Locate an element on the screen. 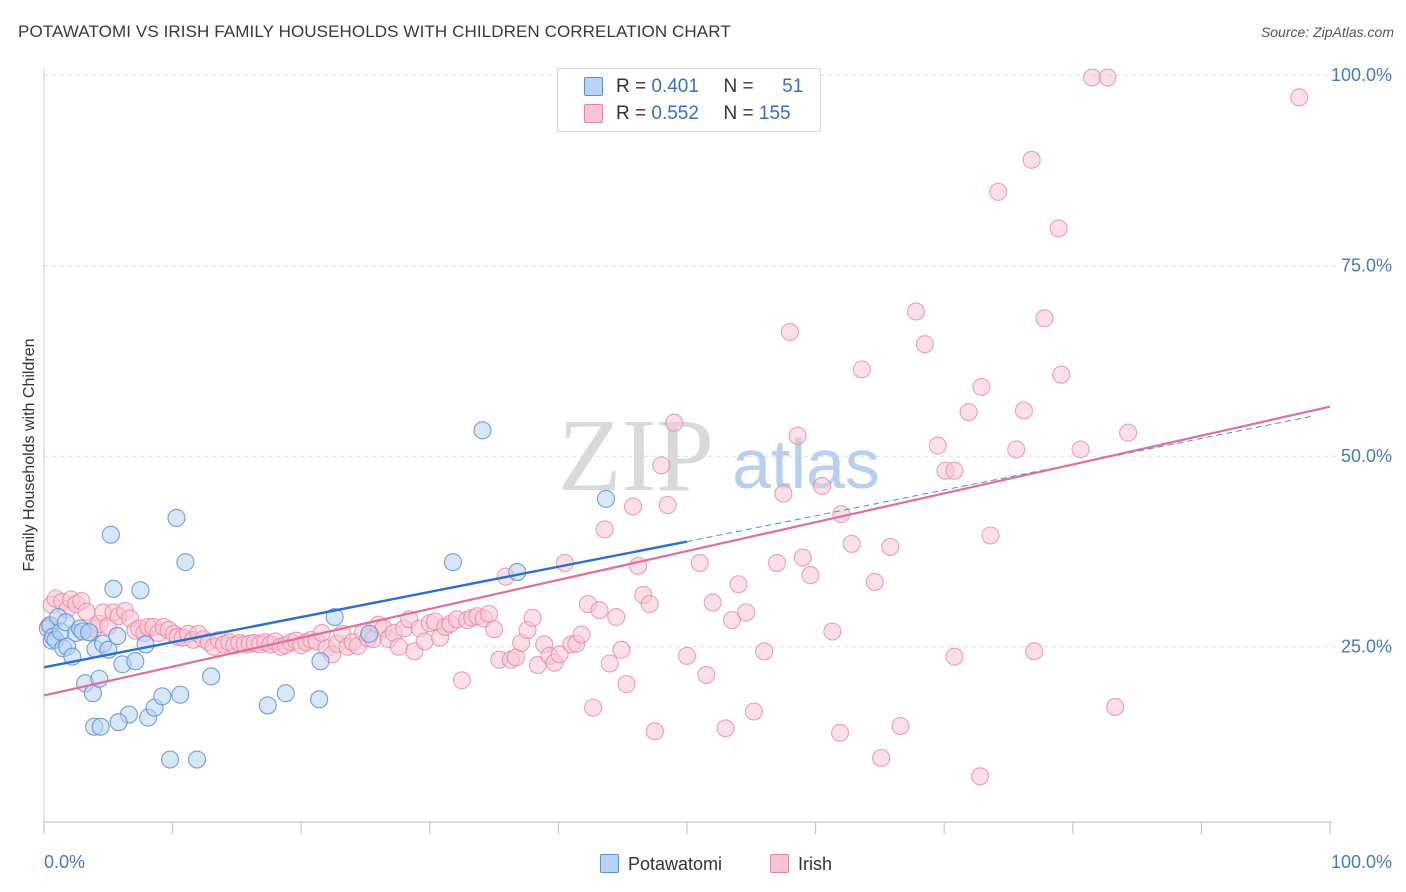 This screenshot has height=892, width=1406. source-label: Source: ZipAtlas.com is located at coordinates (1327, 32).